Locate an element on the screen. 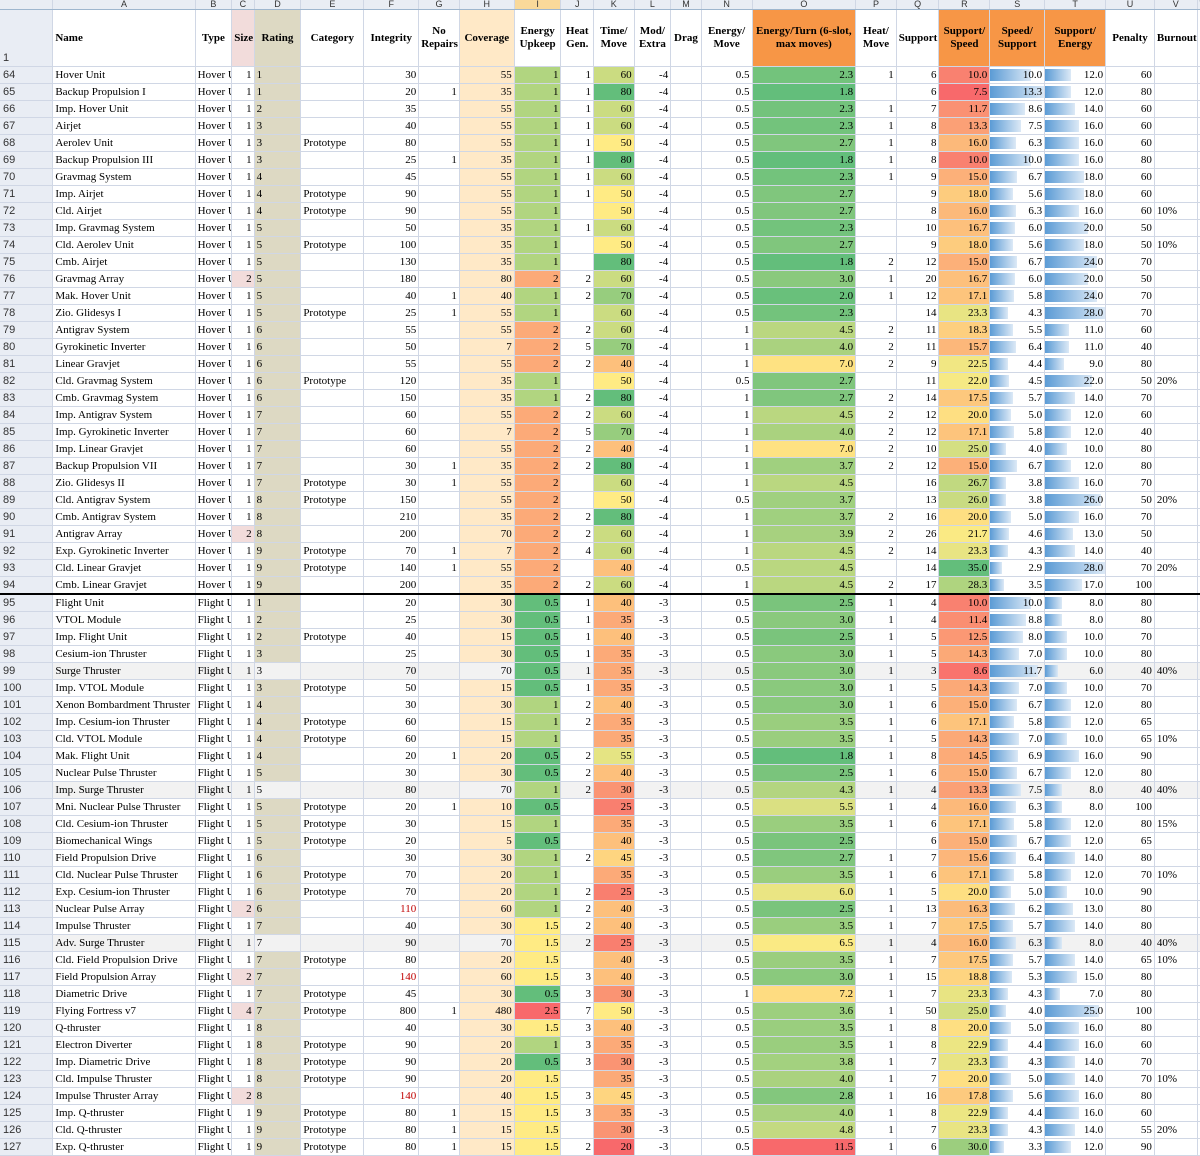 The image size is (1200, 1156). cell: 6.3 is located at coordinates (1017, 143).